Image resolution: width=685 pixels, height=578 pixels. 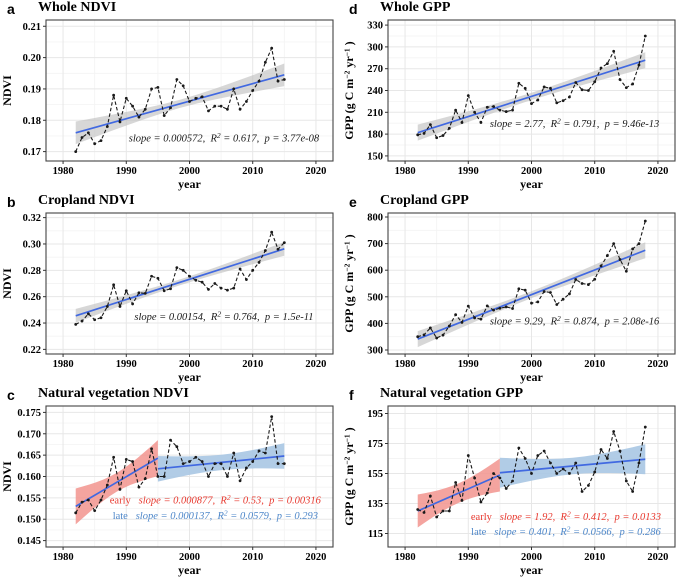 What do you see at coordinates (375, 534) in the screenshot?
I see `svg-text: 115` at bounding box center [375, 534].